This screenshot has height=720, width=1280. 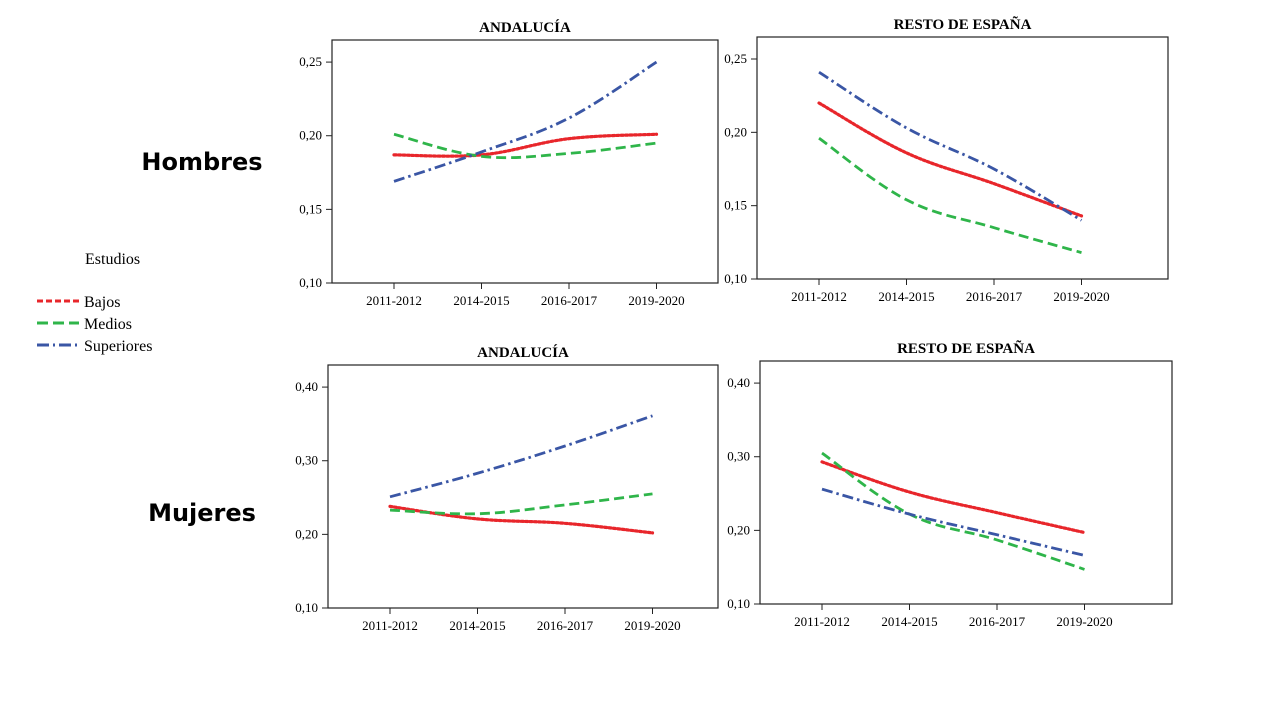 I want to click on legend-title: Estudios, so click(x=112, y=259).